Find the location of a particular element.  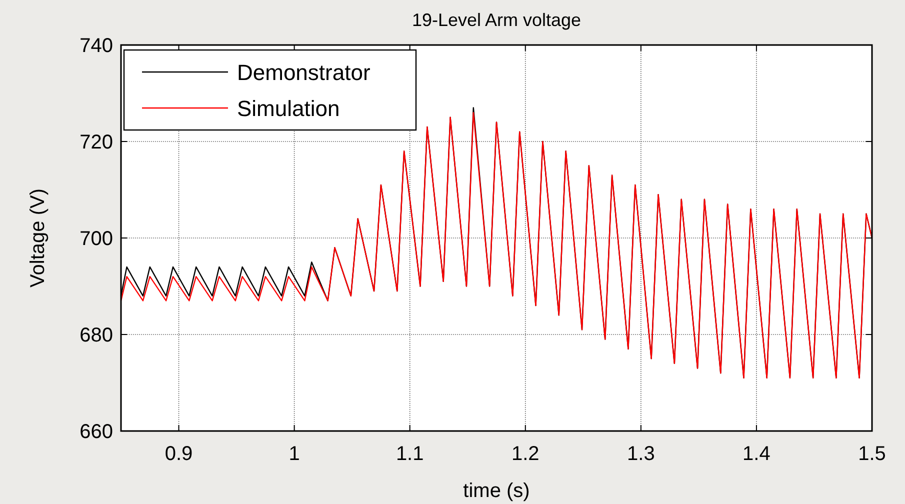

y-tick-label: 700 is located at coordinates (96, 239).